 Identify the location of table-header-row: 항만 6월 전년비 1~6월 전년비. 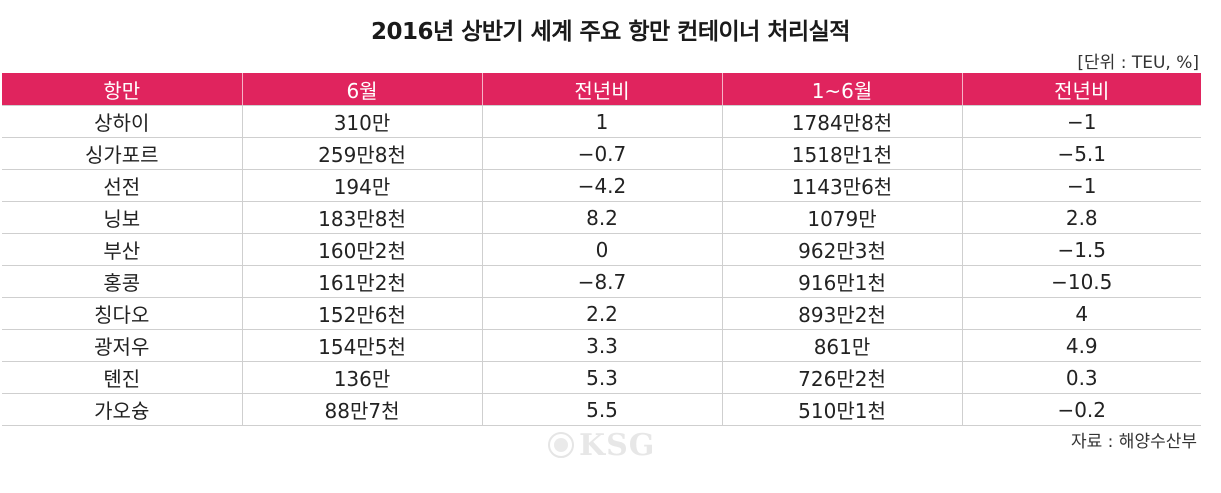
(601, 89).